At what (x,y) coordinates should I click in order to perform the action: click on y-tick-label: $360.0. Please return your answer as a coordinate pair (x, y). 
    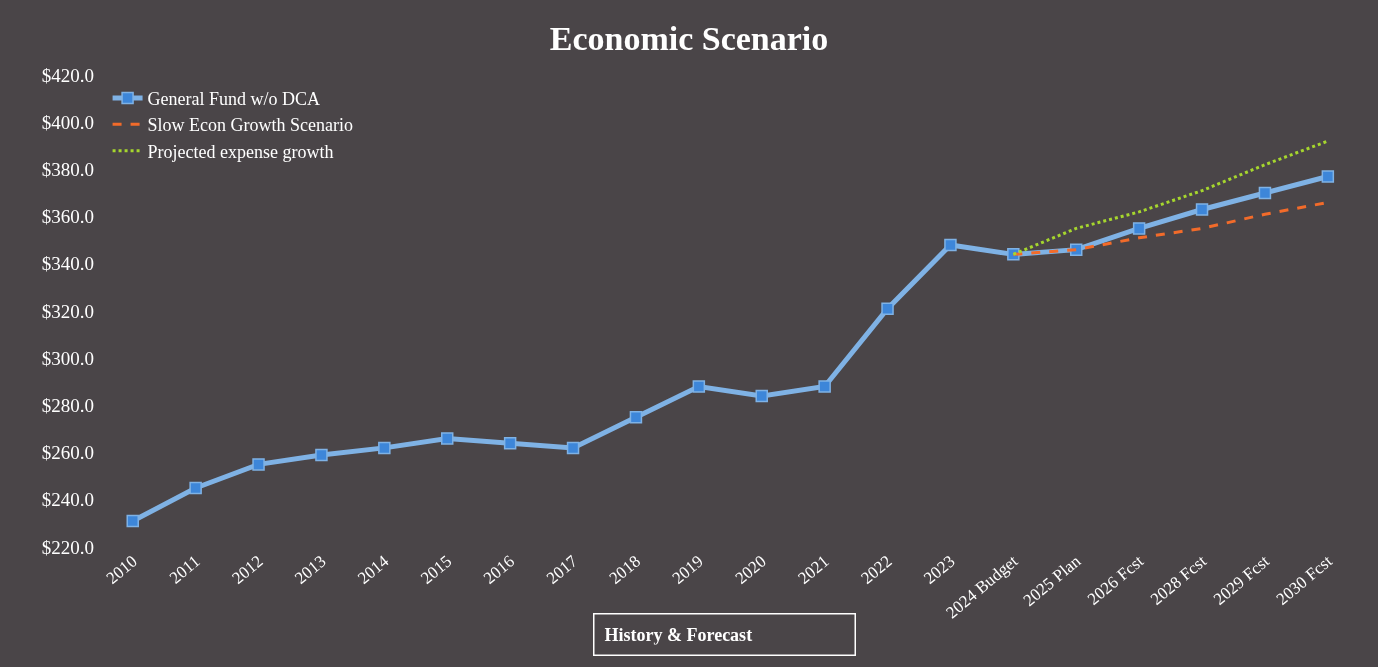
    Looking at the image, I should click on (67, 217).